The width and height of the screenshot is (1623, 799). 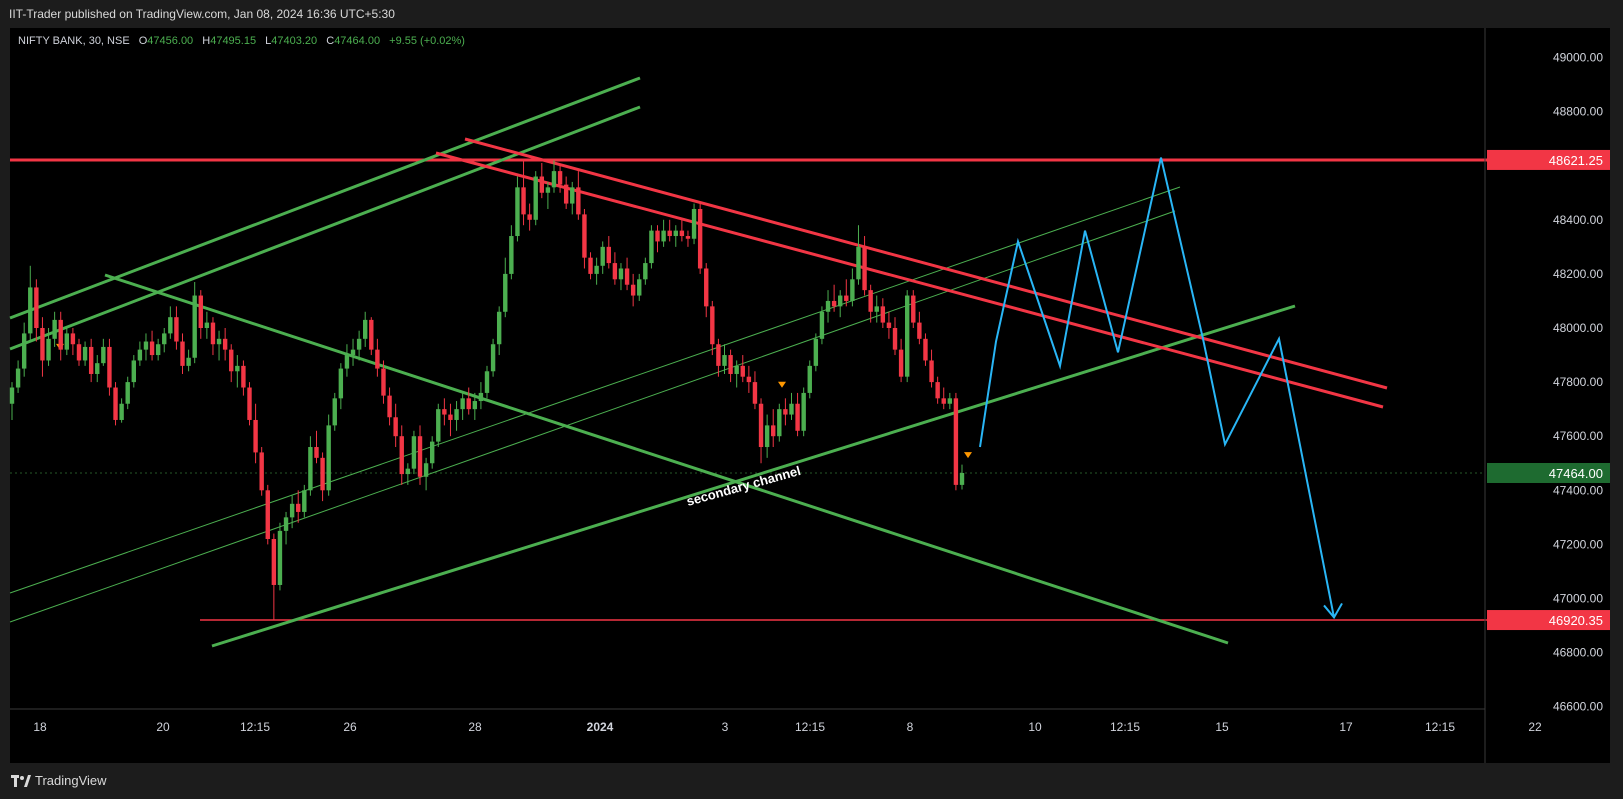 I want to click on change-value: +9.55 (+0.02%), so click(x=427, y=41).